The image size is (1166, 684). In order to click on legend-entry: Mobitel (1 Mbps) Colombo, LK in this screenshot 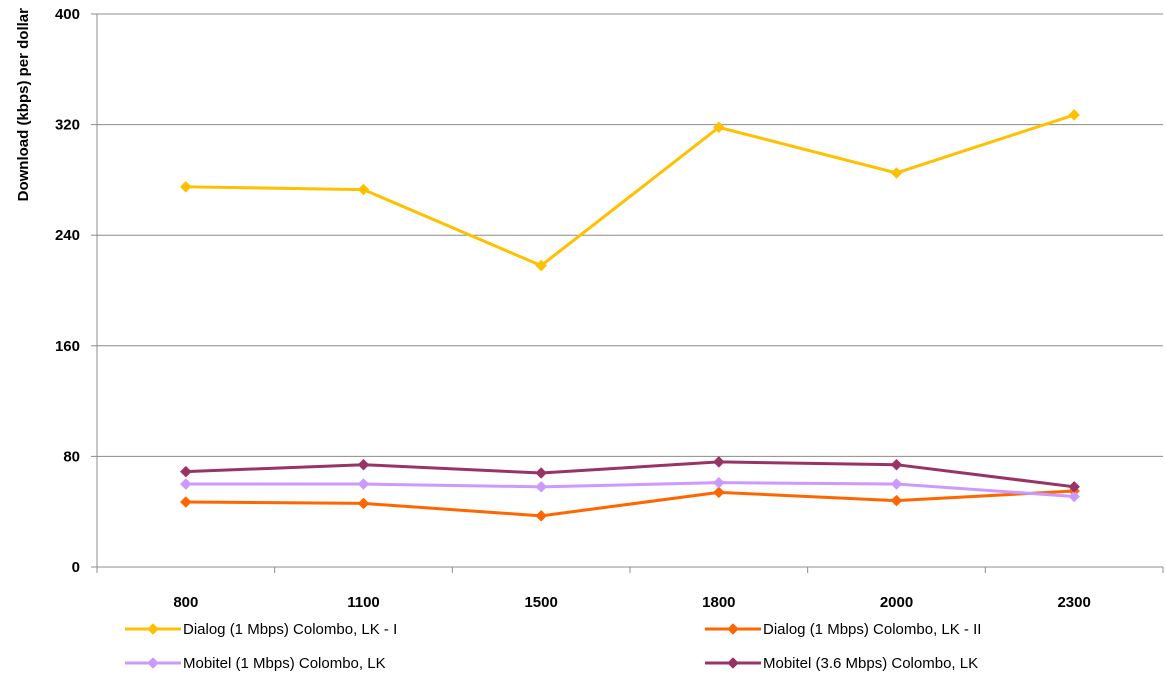, I will do `click(255, 663)`.